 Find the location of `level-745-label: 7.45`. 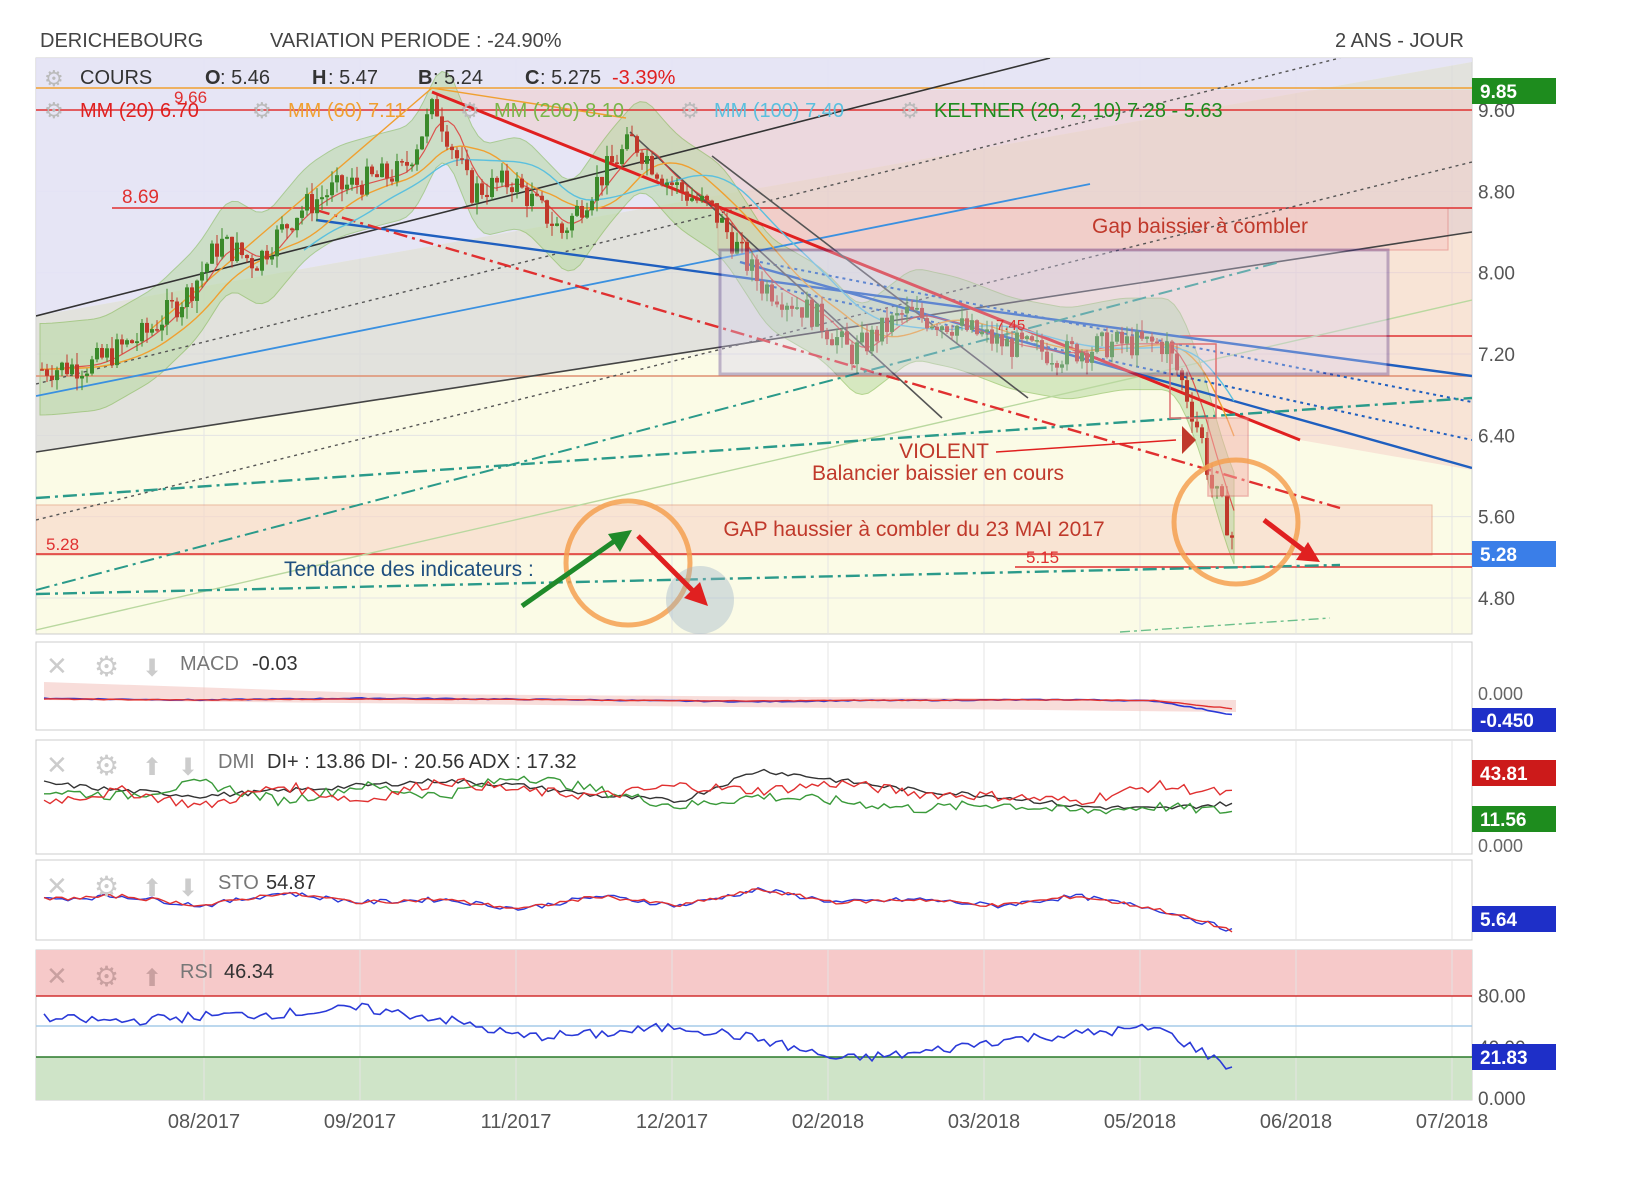

level-745-label: 7.45 is located at coordinates (1010, 325).